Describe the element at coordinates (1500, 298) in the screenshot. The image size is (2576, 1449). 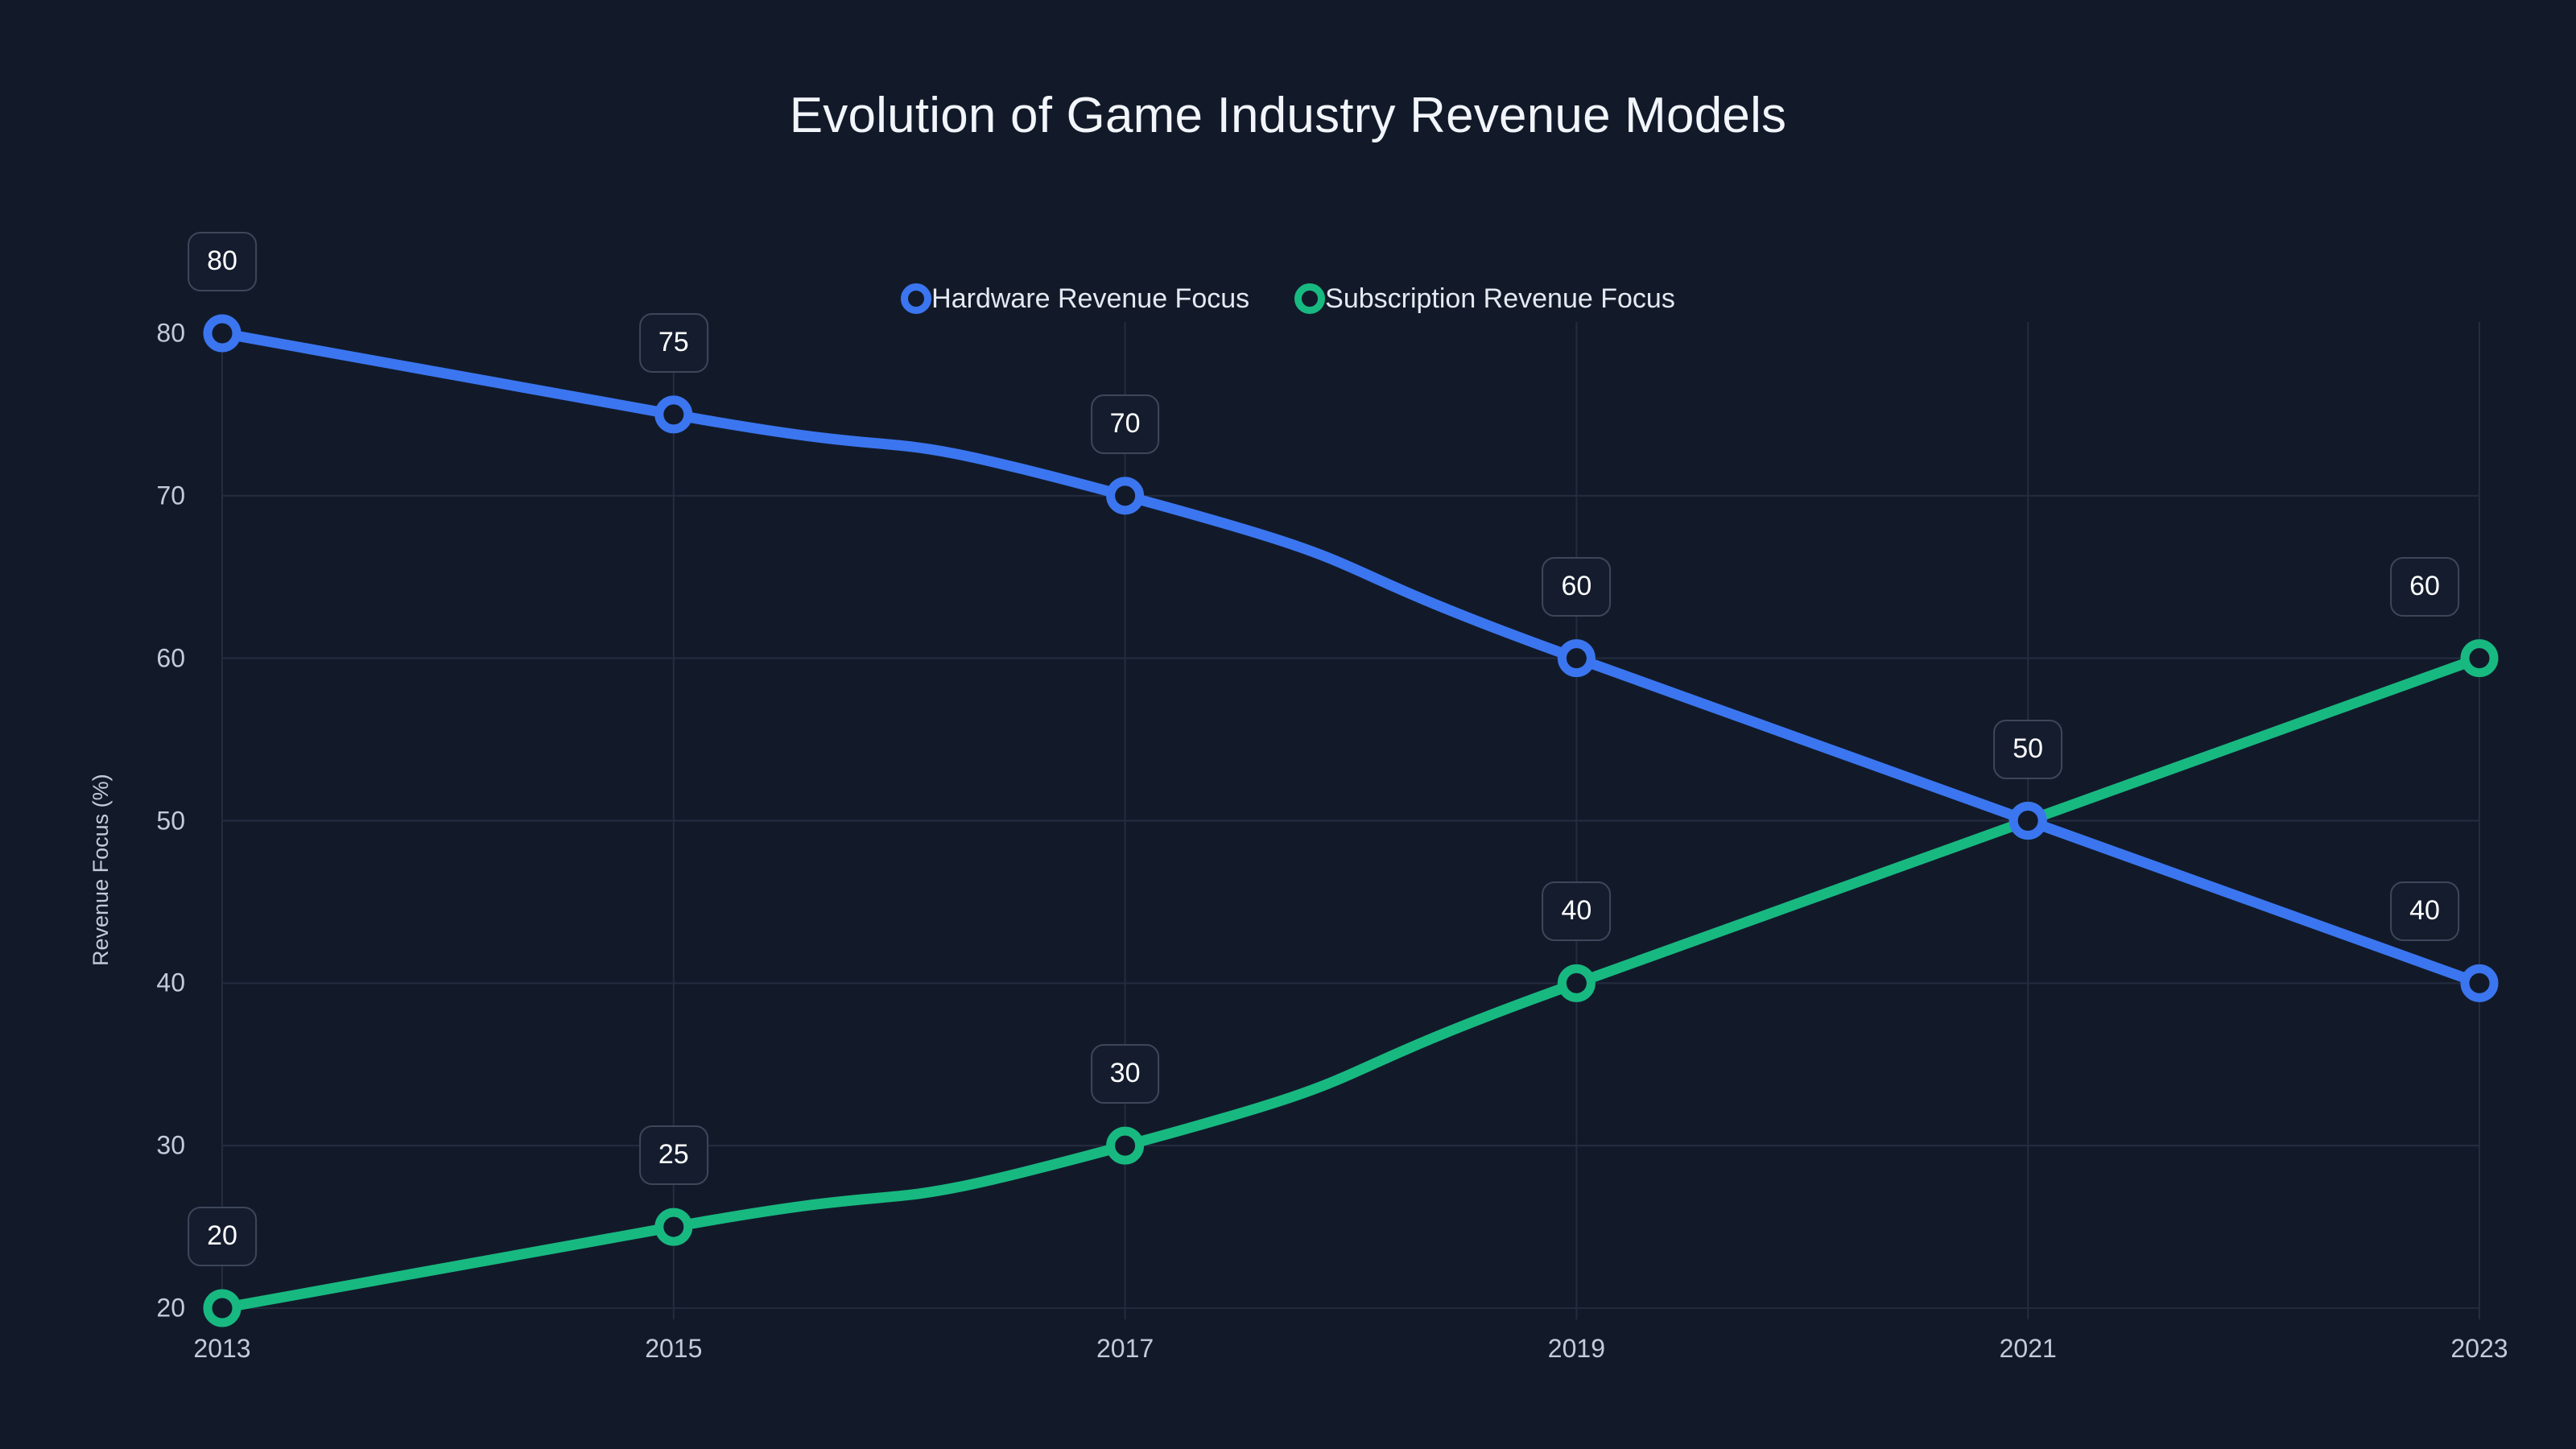
I see `legend-item-label: Subscription Revenue Focus` at that location.